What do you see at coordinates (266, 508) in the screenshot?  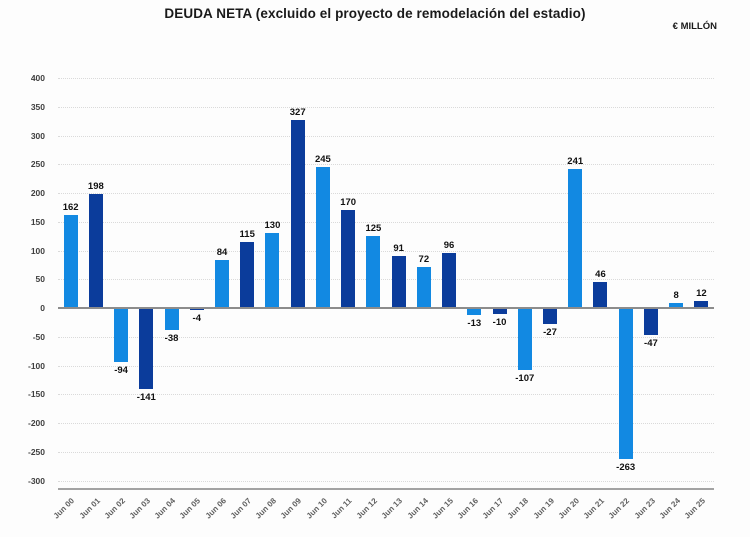 I see `x-tick-label: Jun 08` at bounding box center [266, 508].